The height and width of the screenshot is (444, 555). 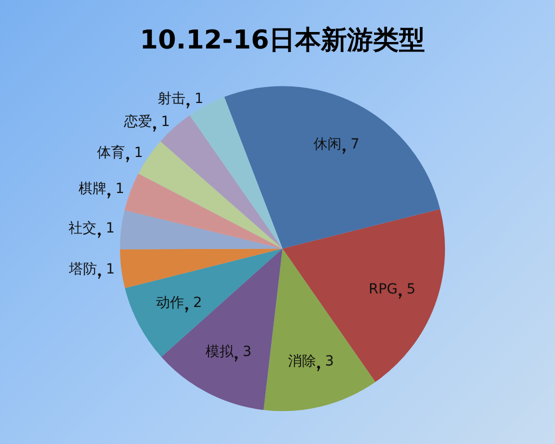 I want to click on slice-label: RPG, so click(x=383, y=289).